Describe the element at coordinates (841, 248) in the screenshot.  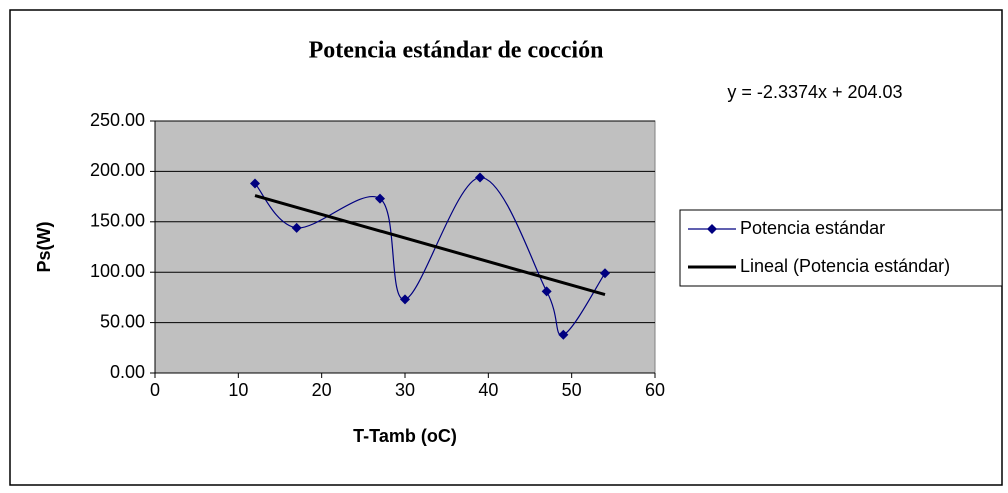
I see `legend-box` at that location.